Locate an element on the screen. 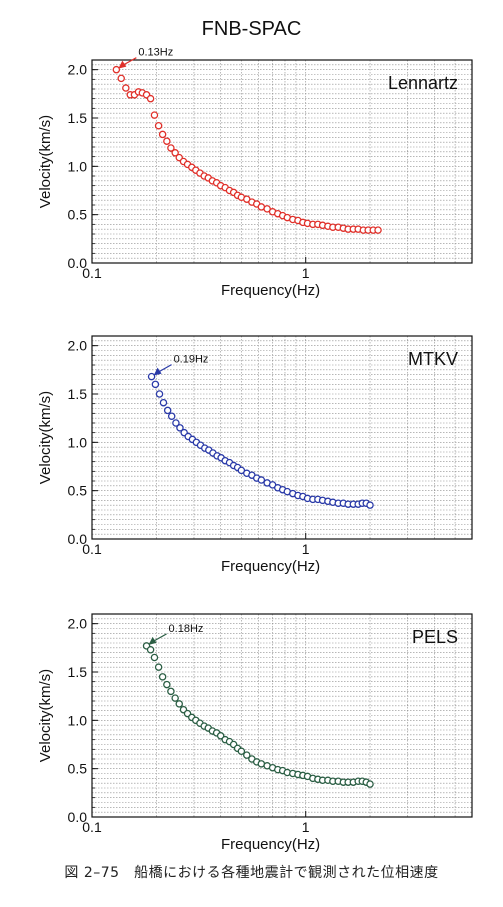 The height and width of the screenshot is (907, 503). figure-caption: 図 2–75 船橋における各種地震計で観測された位相速度 is located at coordinates (251, 873).